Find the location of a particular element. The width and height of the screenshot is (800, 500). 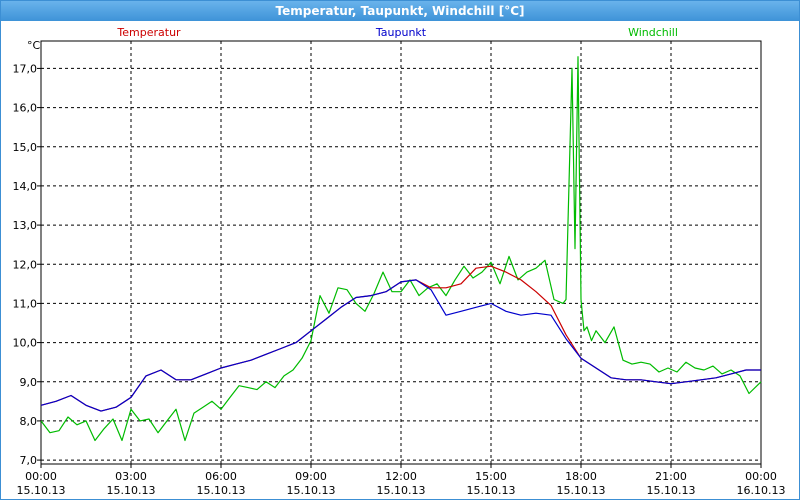

x-tick-time-label: 18:00 is located at coordinates (581, 476).